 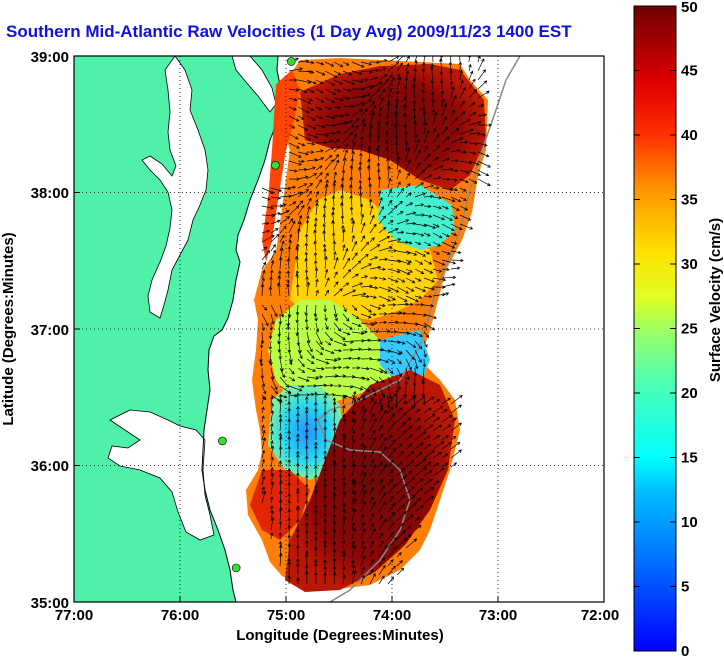 I want to click on station-marker, so click(x=275, y=165).